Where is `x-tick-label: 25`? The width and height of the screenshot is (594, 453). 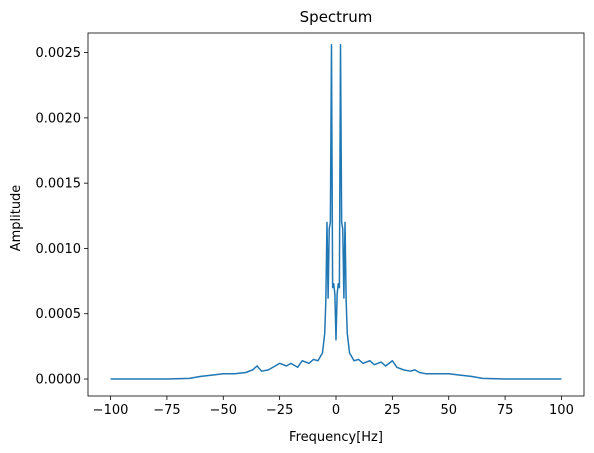 x-tick-label: 25 is located at coordinates (392, 410).